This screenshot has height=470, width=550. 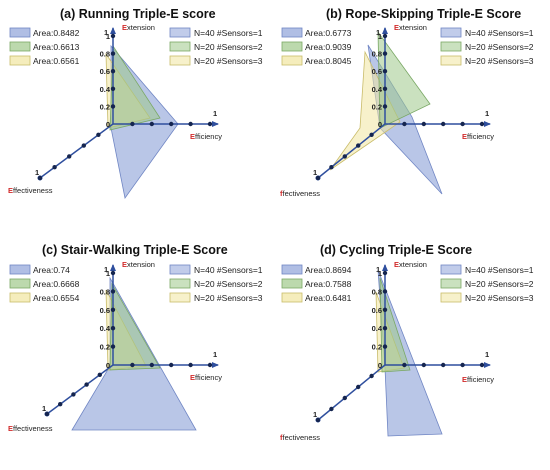 I want to click on chart-title: (b) Rope-Skipping Triple-E Score, so click(x=423, y=14).